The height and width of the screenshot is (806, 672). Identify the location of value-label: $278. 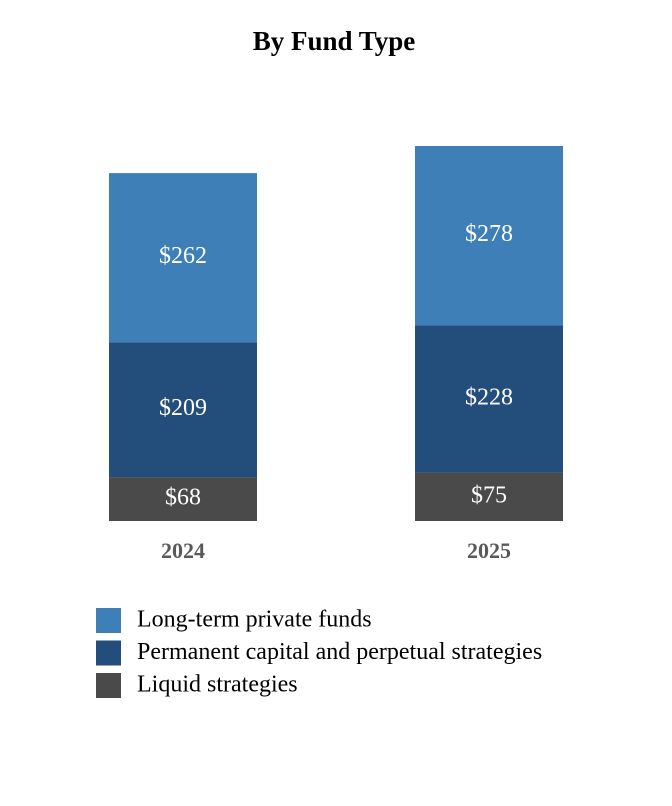
(489, 234).